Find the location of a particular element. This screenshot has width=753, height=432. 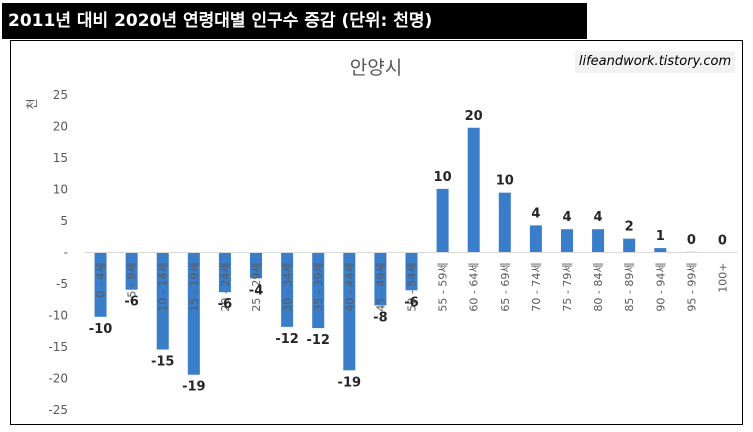

chart-title: 안양시 is located at coordinates (376, 68).